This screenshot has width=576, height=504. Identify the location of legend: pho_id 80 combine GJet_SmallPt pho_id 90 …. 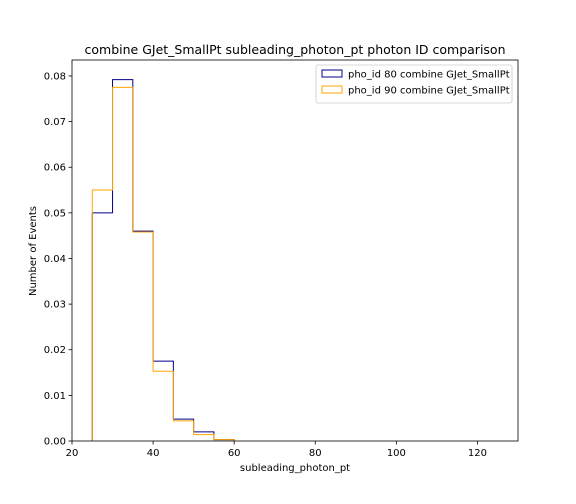
(414, 84).